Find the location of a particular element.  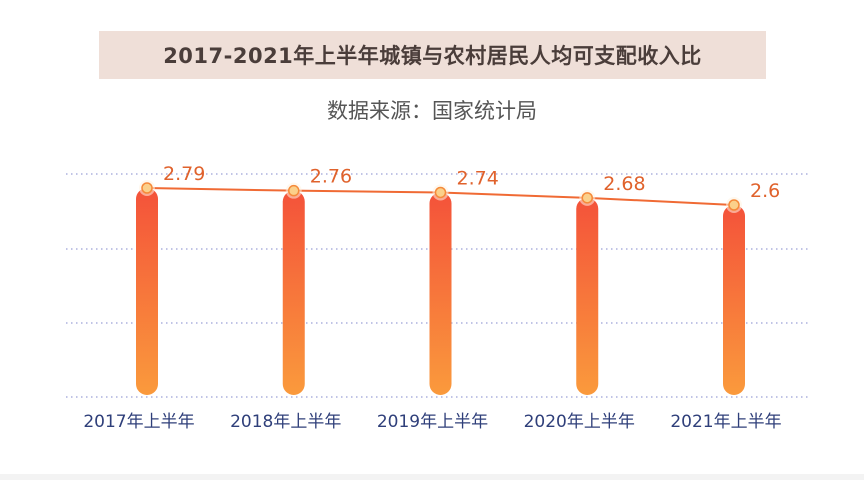

markers is located at coordinates (440, 196).